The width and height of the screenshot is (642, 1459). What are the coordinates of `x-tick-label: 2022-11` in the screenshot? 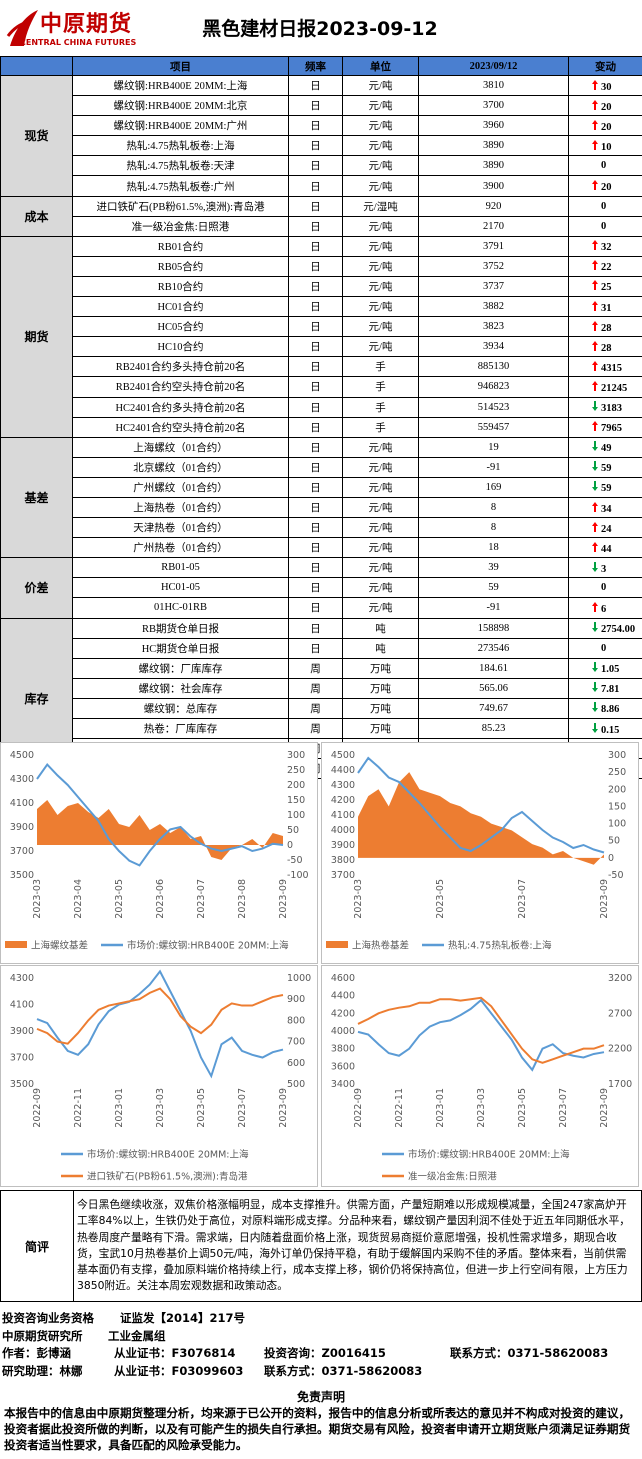 It's located at (78, 1108).